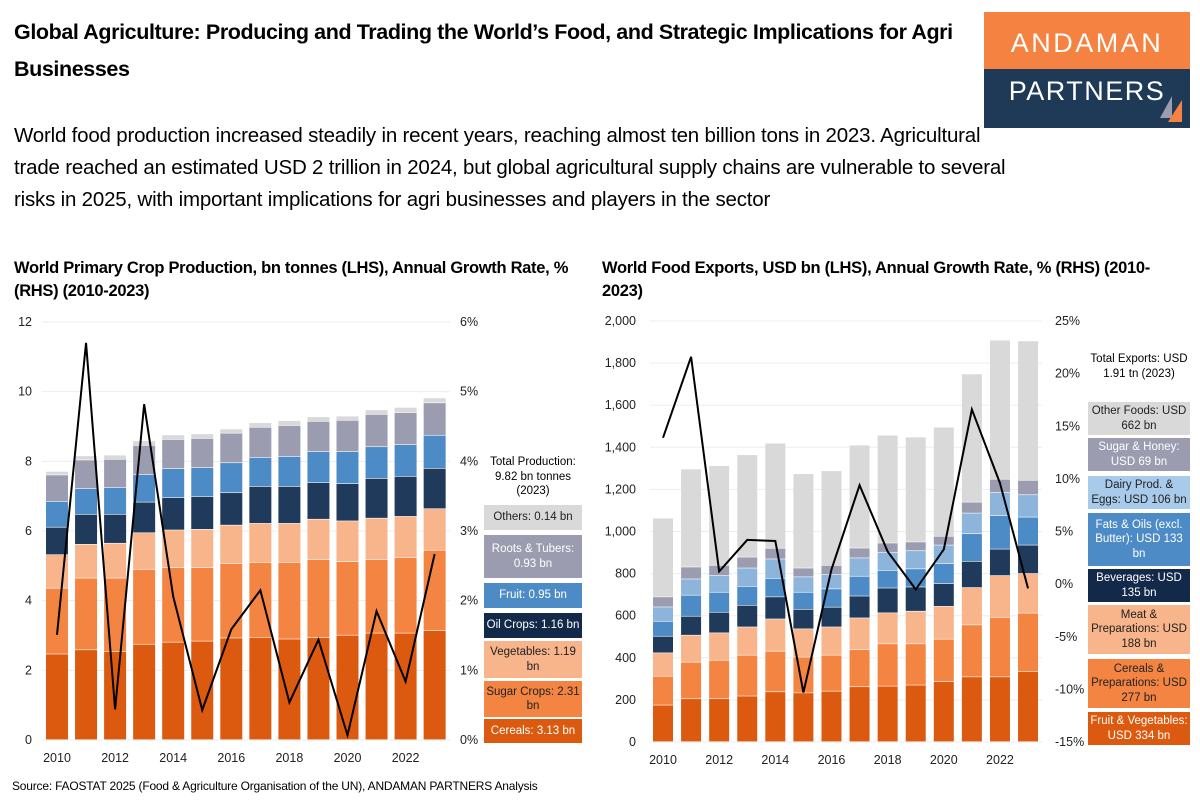  Describe the element at coordinates (691, 720) in the screenshot. I see `bar-fruit_veg-2011` at that location.